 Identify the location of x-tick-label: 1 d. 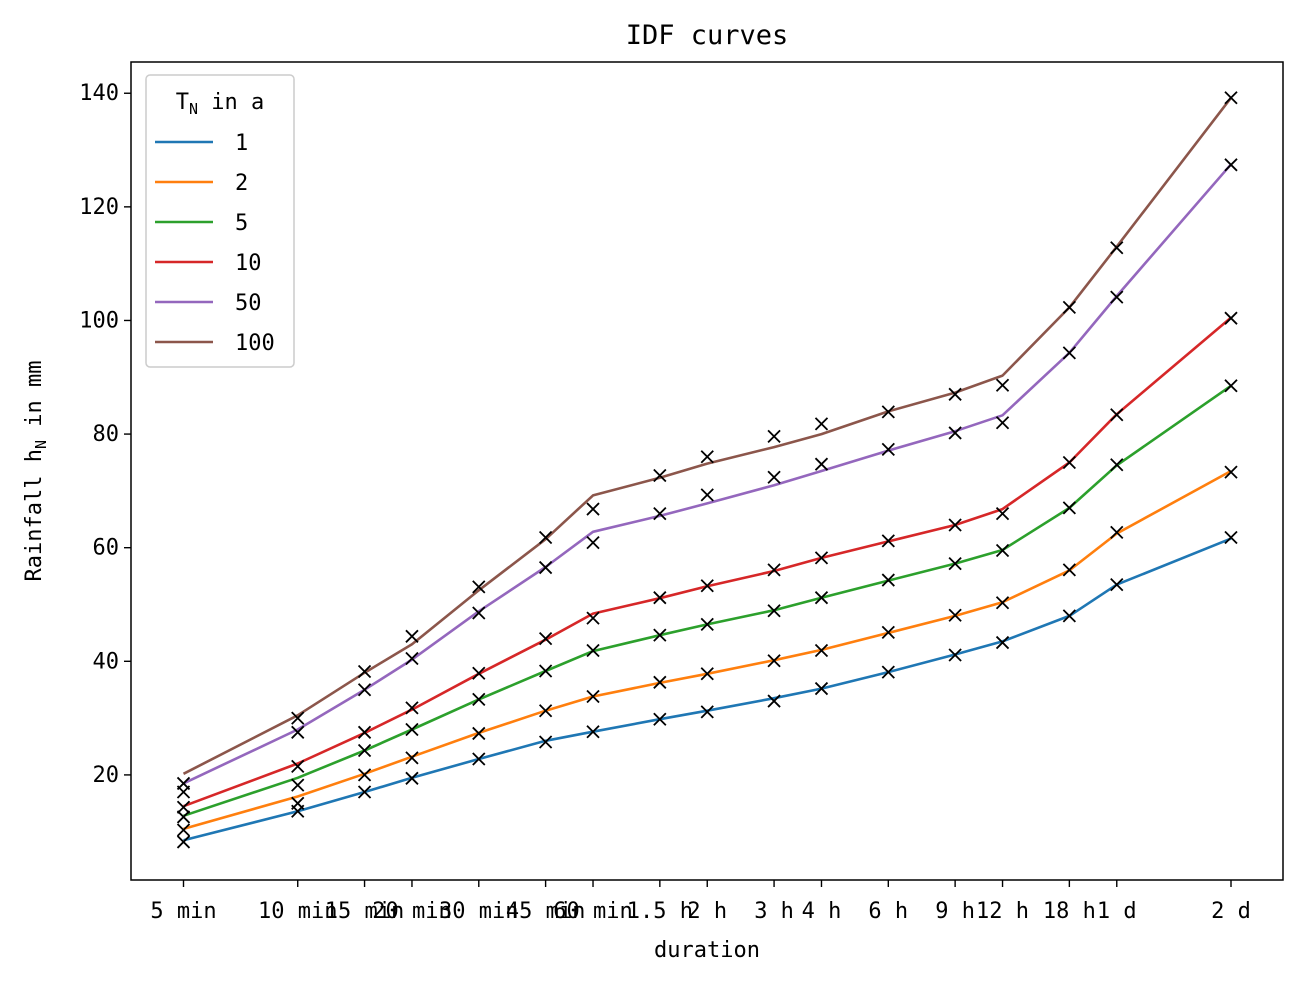
(1117, 911).